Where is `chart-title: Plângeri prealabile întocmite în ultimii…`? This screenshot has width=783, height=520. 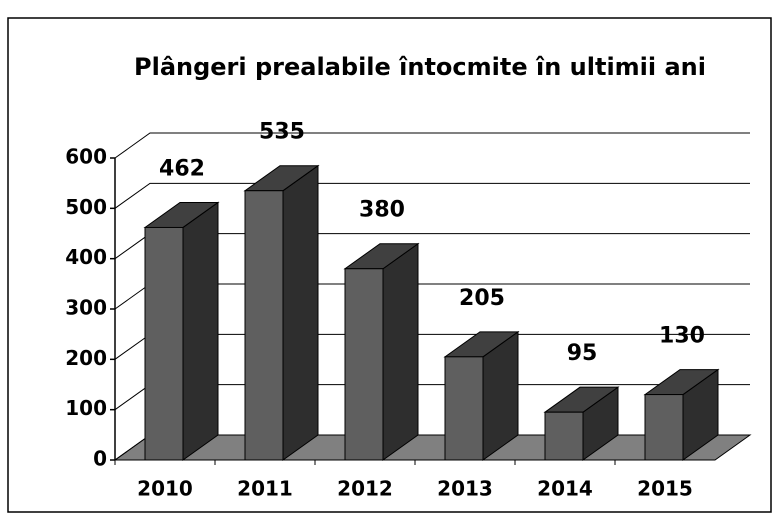 chart-title: Plângeri prealabile întocmite în ultimii… is located at coordinates (420, 67).